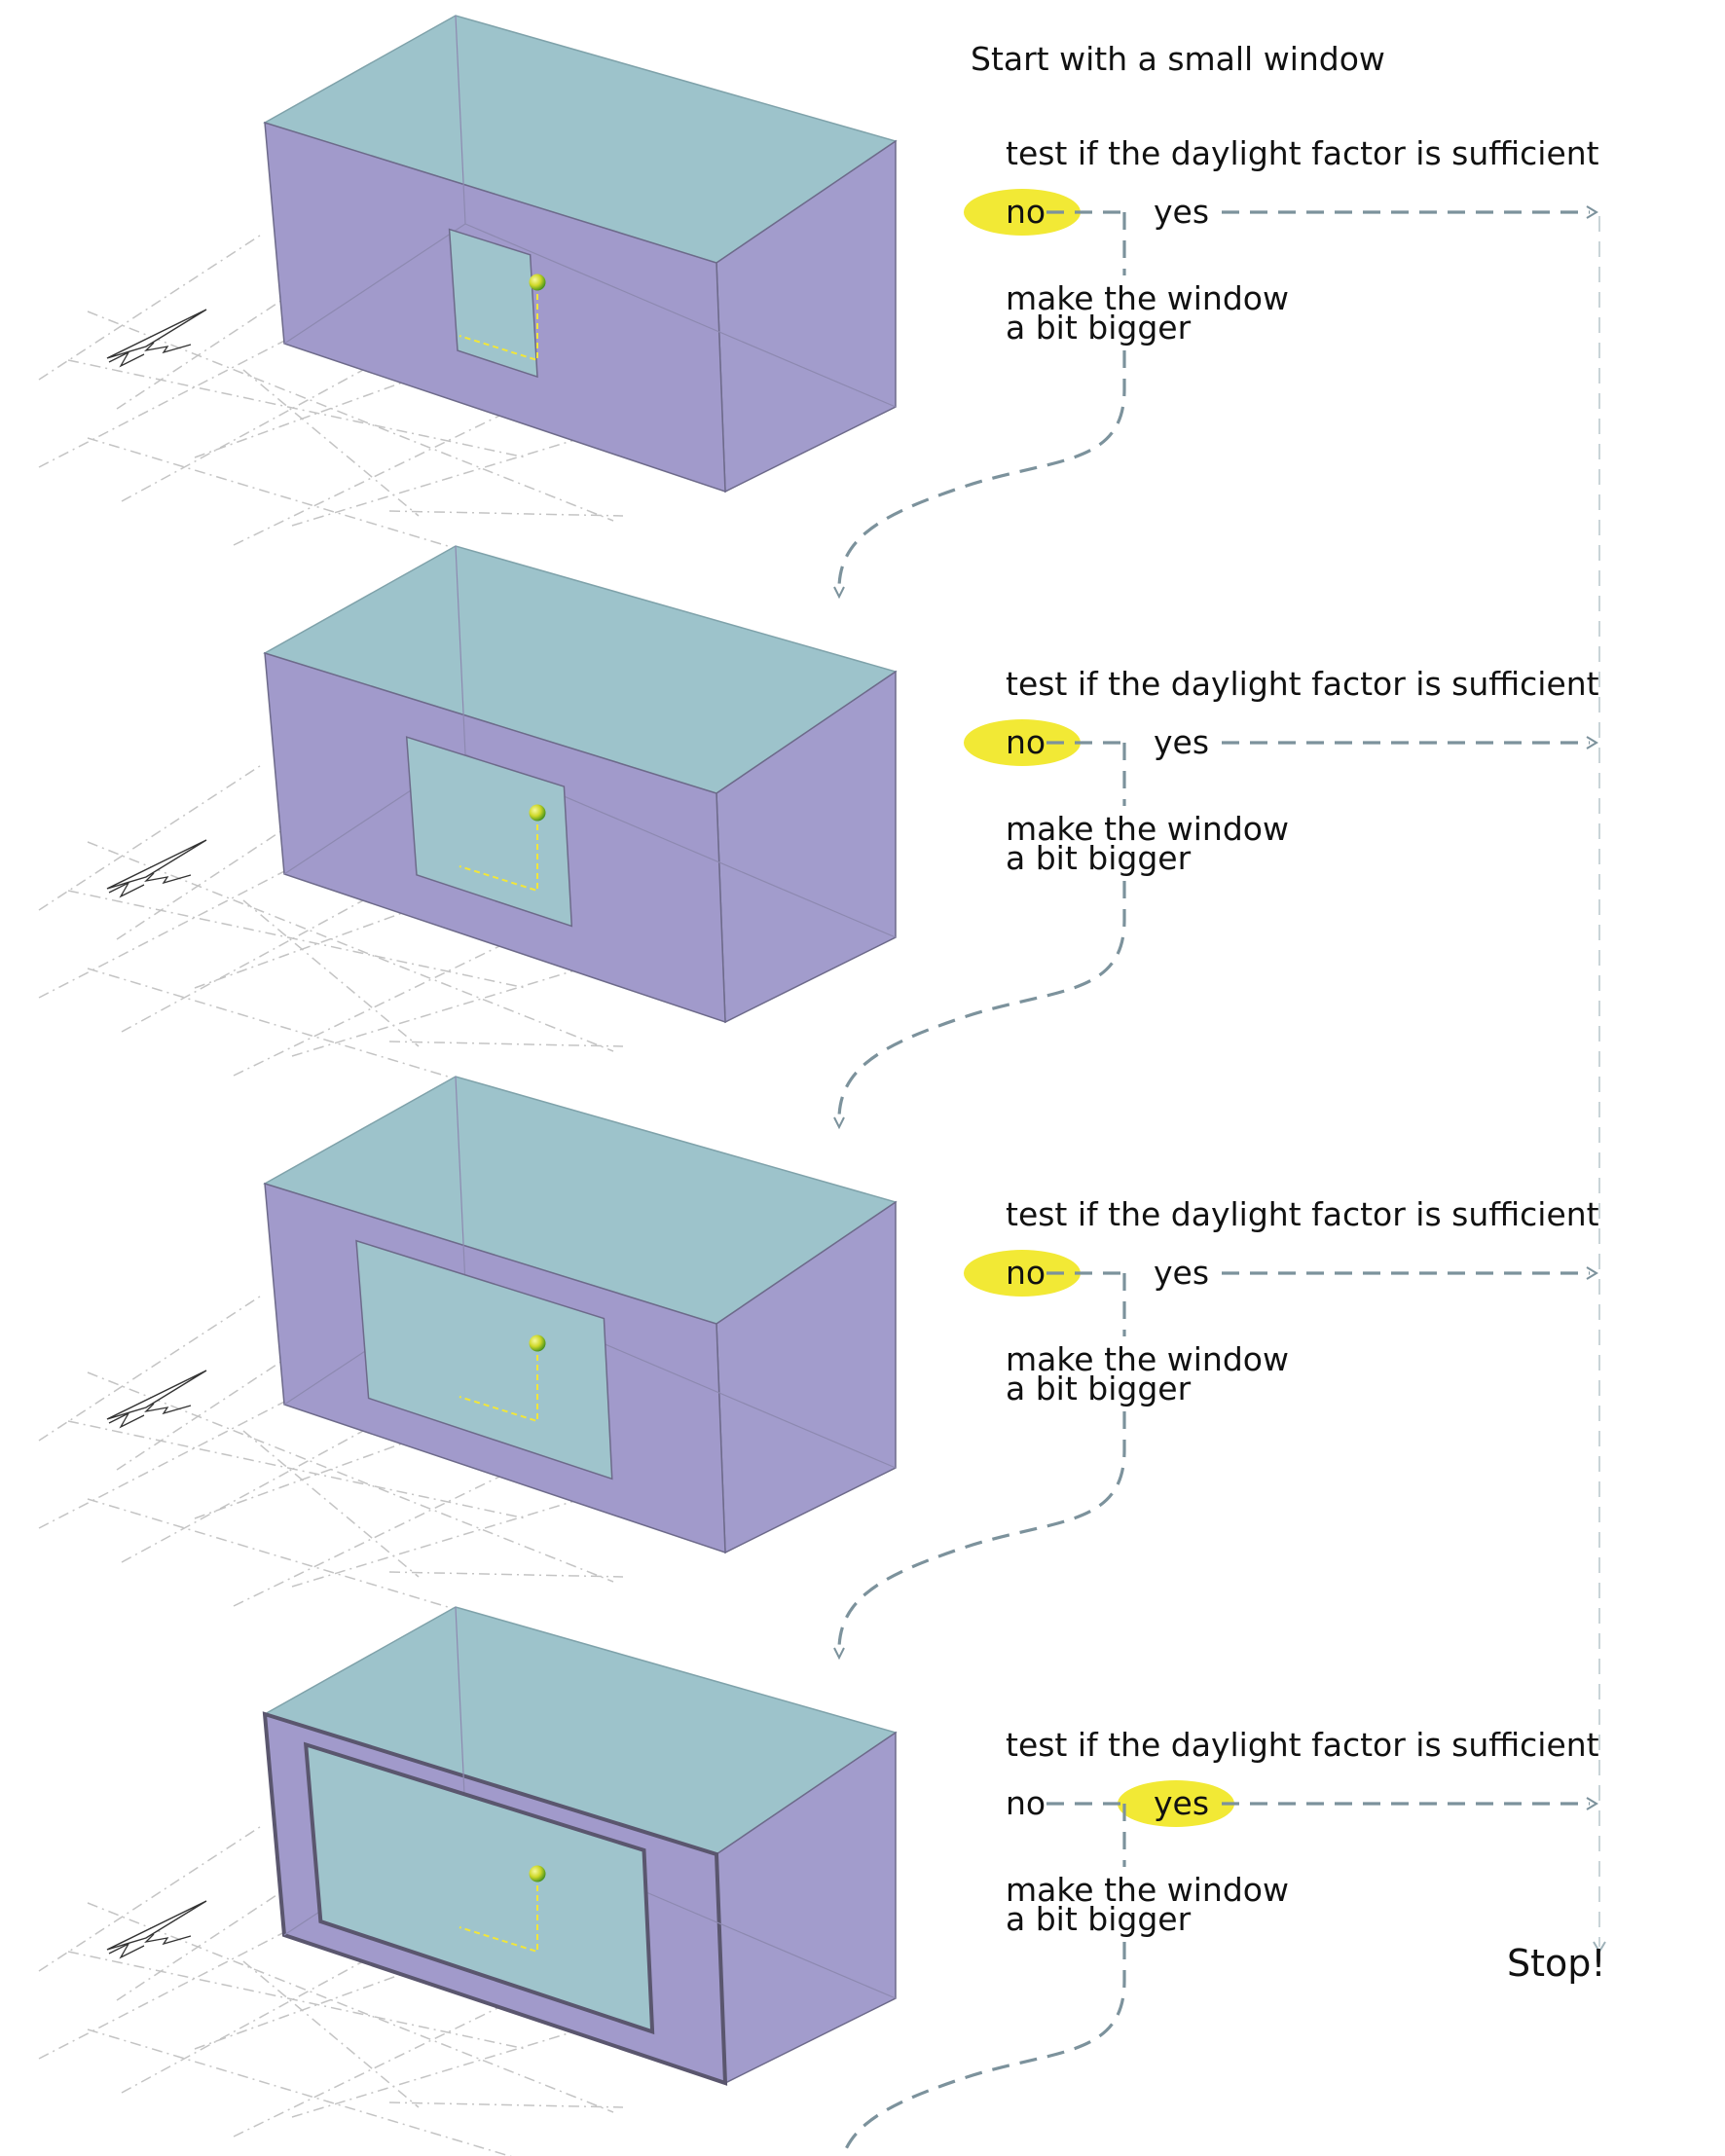 Image resolution: width=1725 pixels, height=2156 pixels. I want to click on stop-arrowhead, so click(1599, 1947).